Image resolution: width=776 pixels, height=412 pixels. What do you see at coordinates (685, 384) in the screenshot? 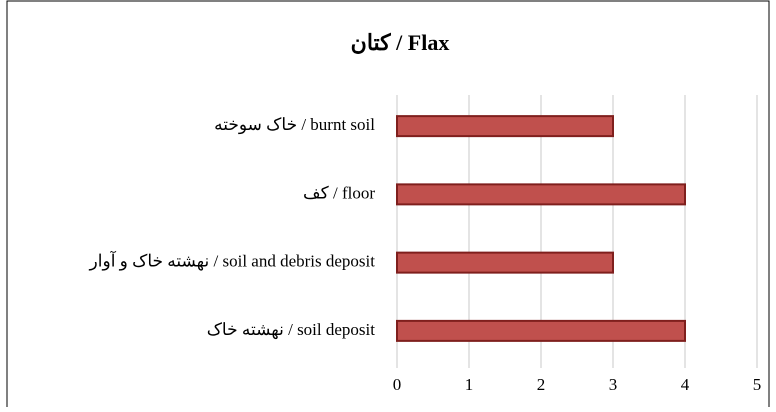
I see `x-tick-label: 4` at bounding box center [685, 384].